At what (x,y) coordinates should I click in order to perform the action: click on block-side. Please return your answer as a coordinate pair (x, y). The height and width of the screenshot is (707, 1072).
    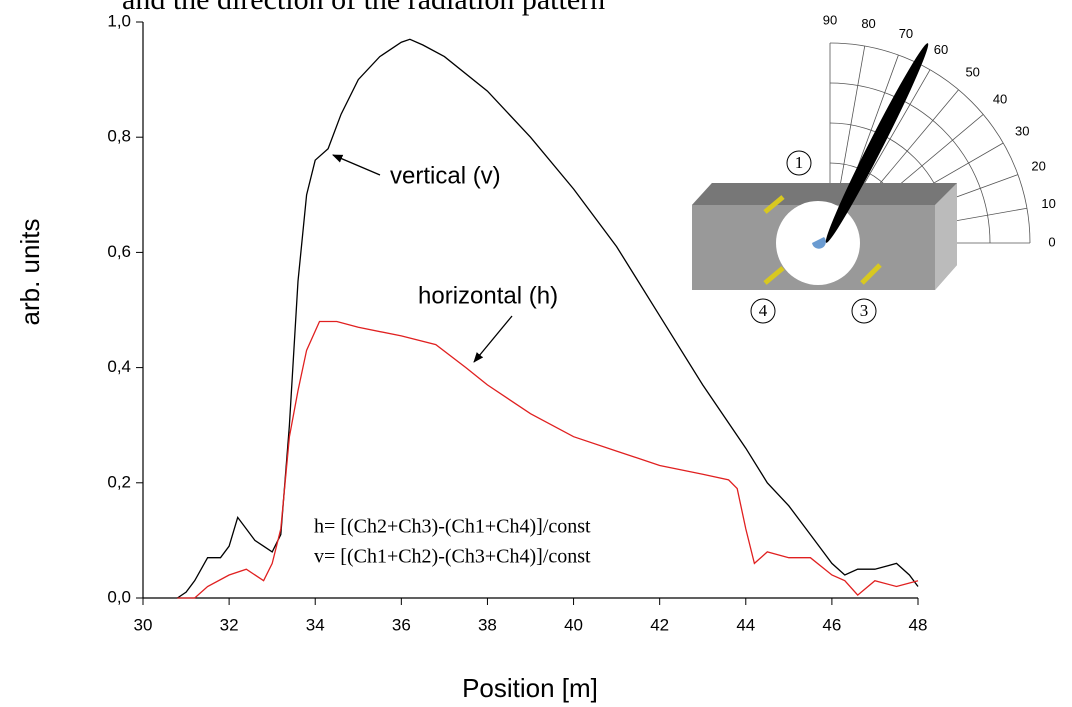
    Looking at the image, I should click on (946, 236).